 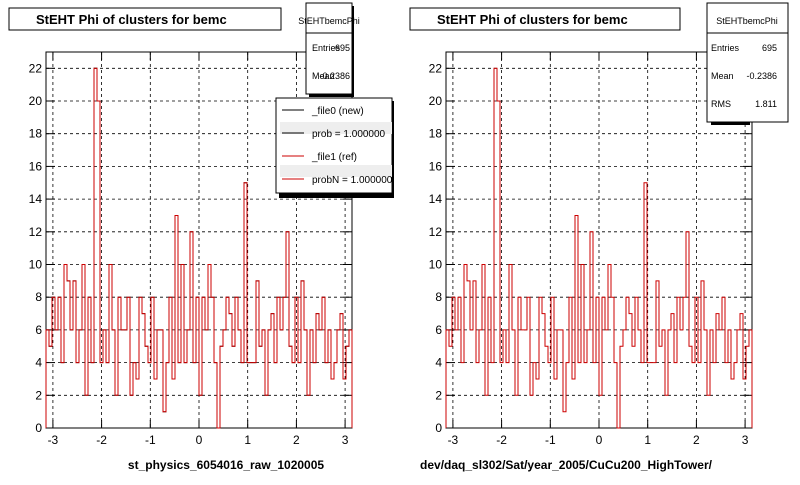 I want to click on legend-label-probn: probN = 1.000000, so click(x=352, y=180).